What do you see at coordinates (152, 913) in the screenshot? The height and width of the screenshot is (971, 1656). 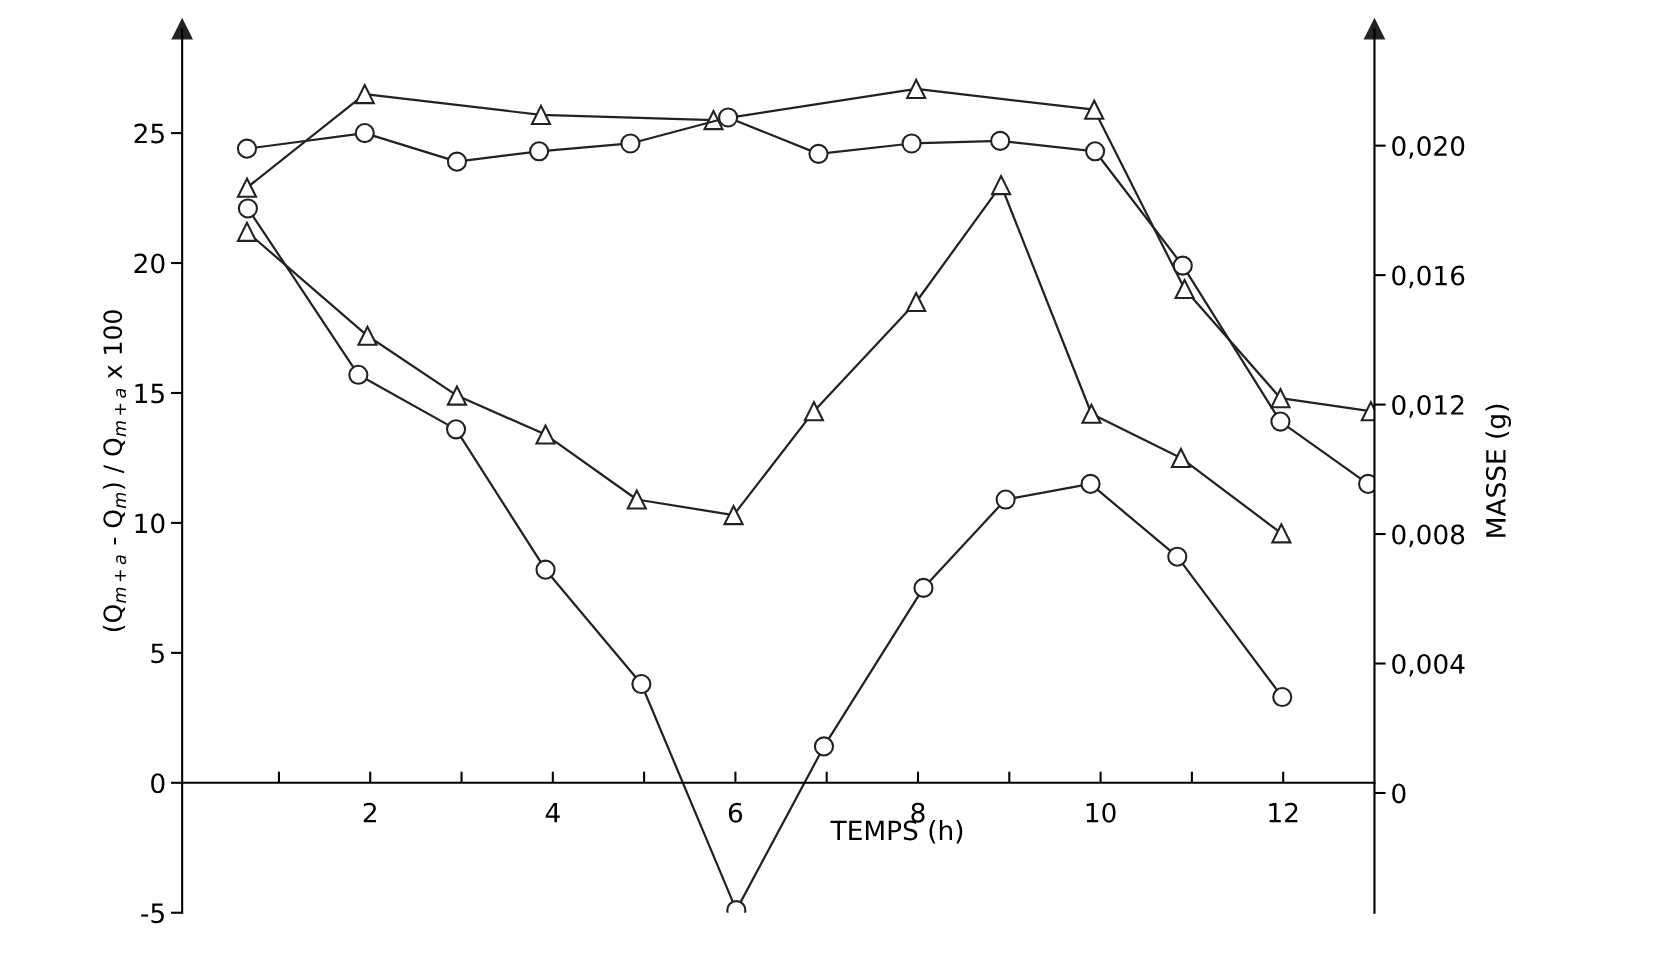 I see `y-tick-label: -5` at bounding box center [152, 913].